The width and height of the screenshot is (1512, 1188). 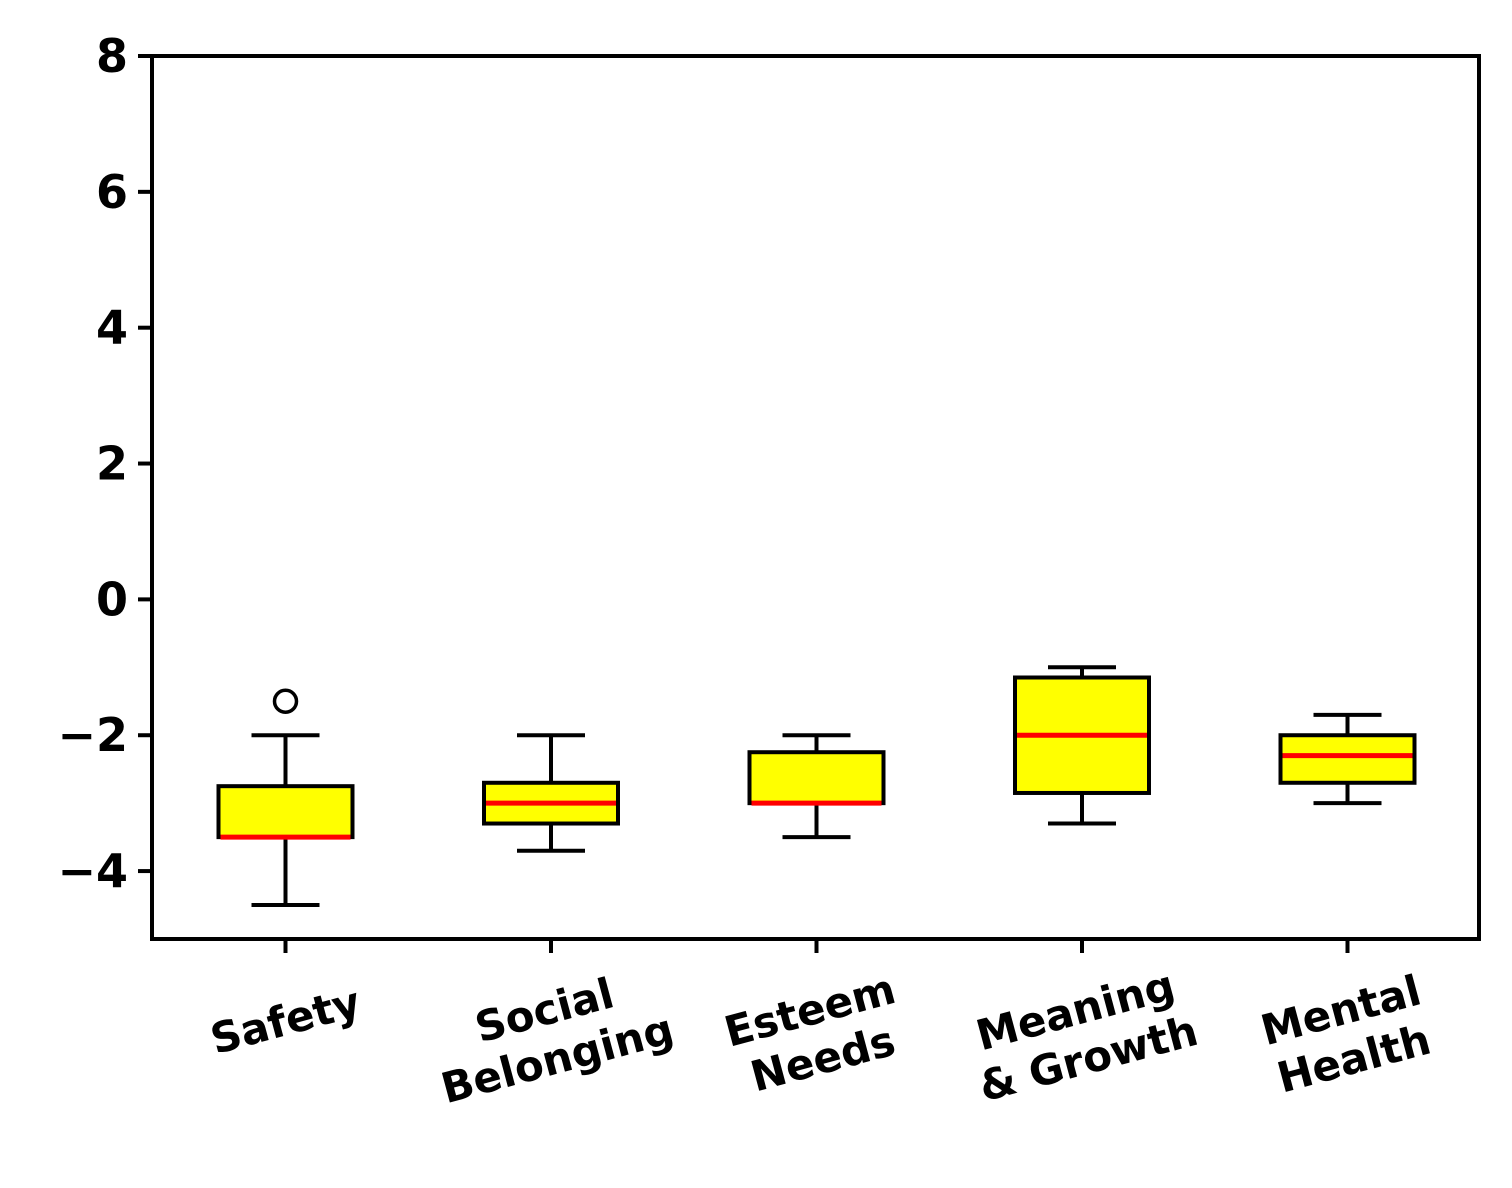 What do you see at coordinates (1082, 1035) in the screenshot?
I see `x-tick-label: Meaning& Growth` at bounding box center [1082, 1035].